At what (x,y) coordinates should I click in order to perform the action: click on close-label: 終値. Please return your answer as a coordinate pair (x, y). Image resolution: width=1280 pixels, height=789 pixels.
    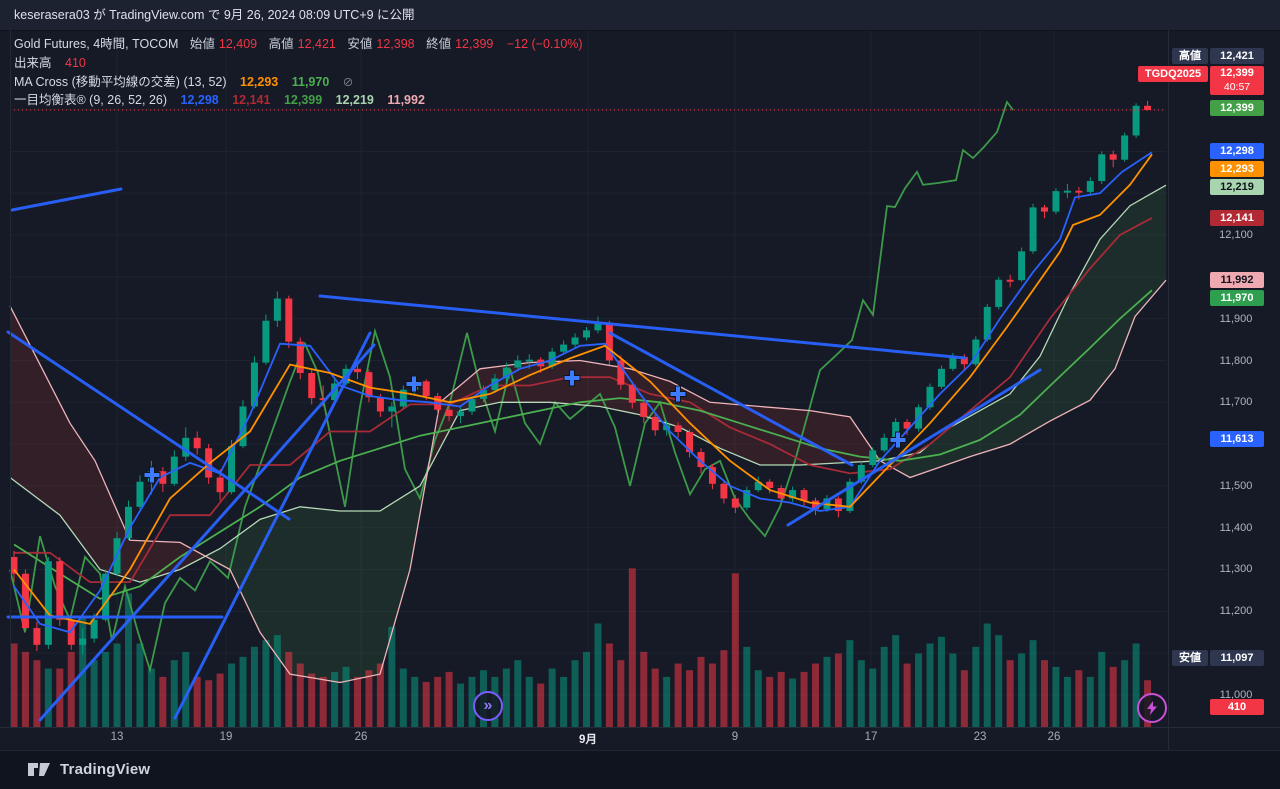
    Looking at the image, I should click on (439, 44).